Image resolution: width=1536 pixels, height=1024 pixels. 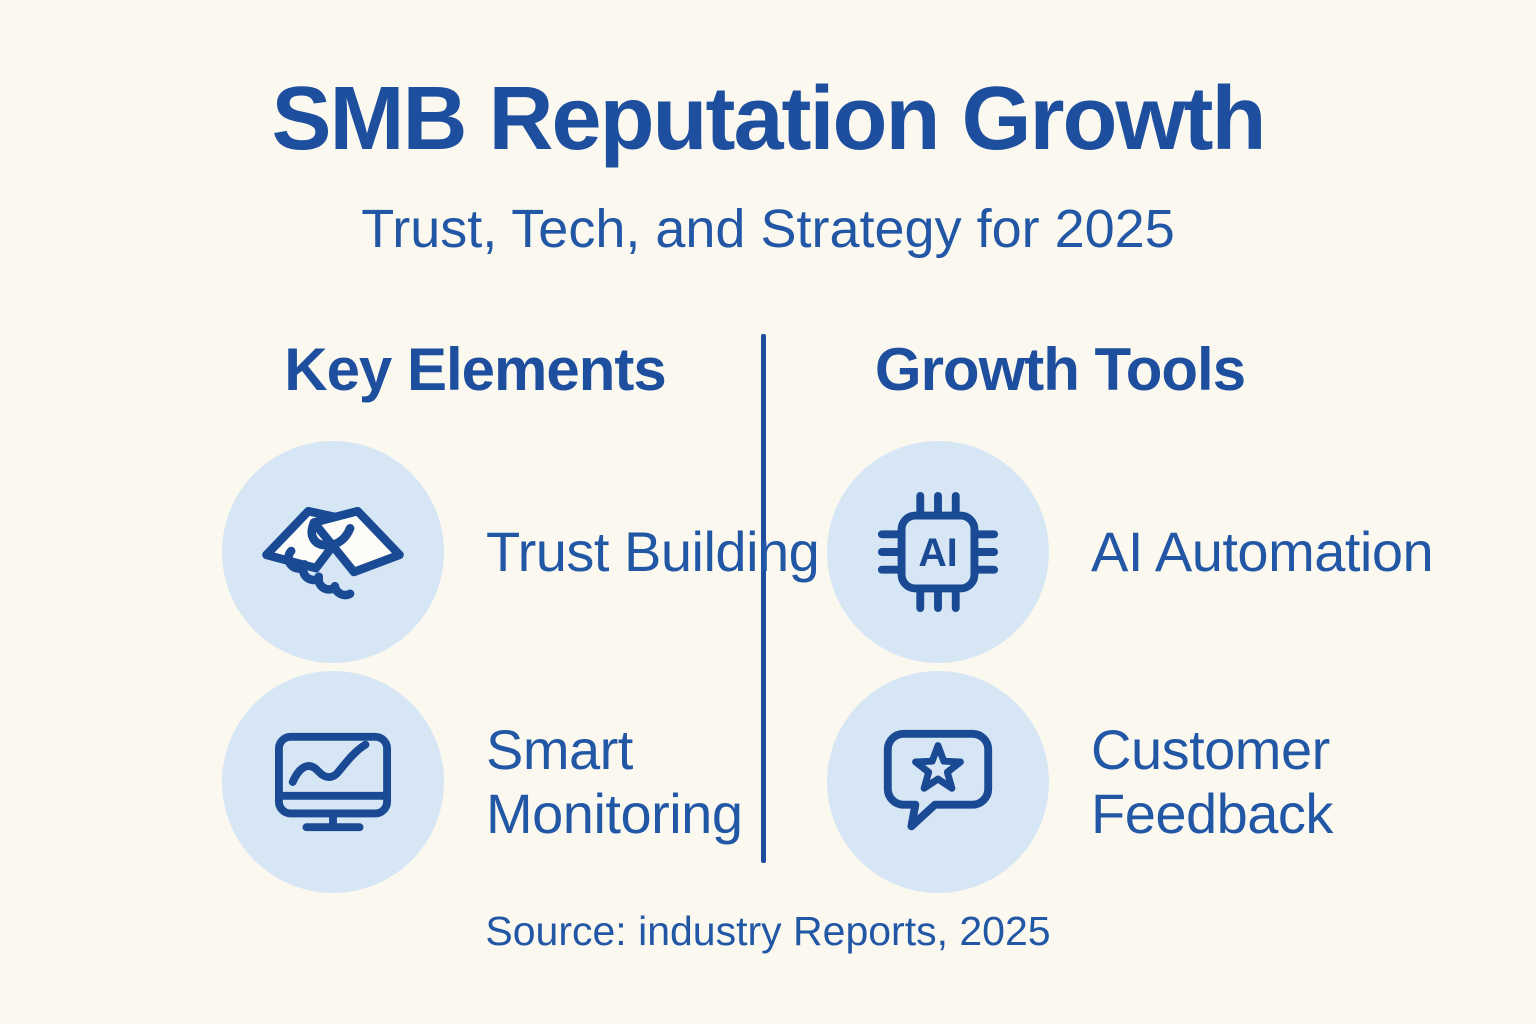 I want to click on page-subtitle: Trust, Tech, and Strategy for 2025, so click(x=768, y=229).